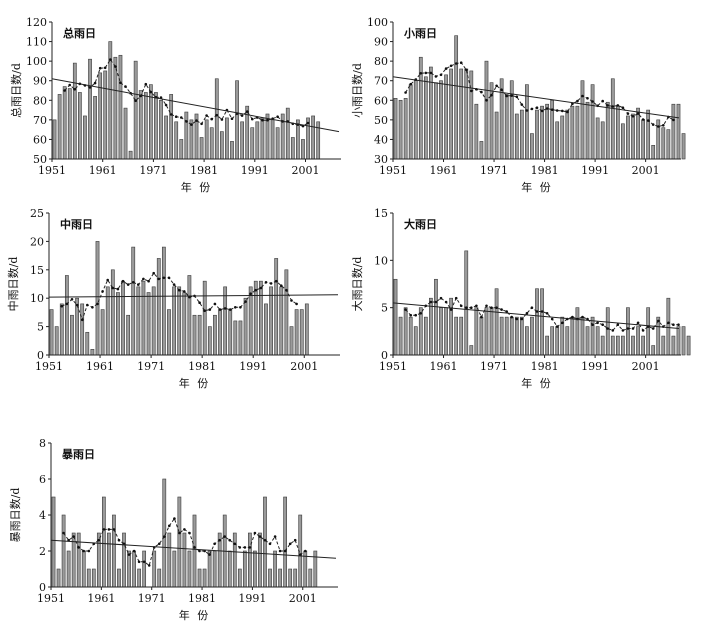  Describe the element at coordinates (542, 132) in the screenshot. I see `bar-1980` at that location.